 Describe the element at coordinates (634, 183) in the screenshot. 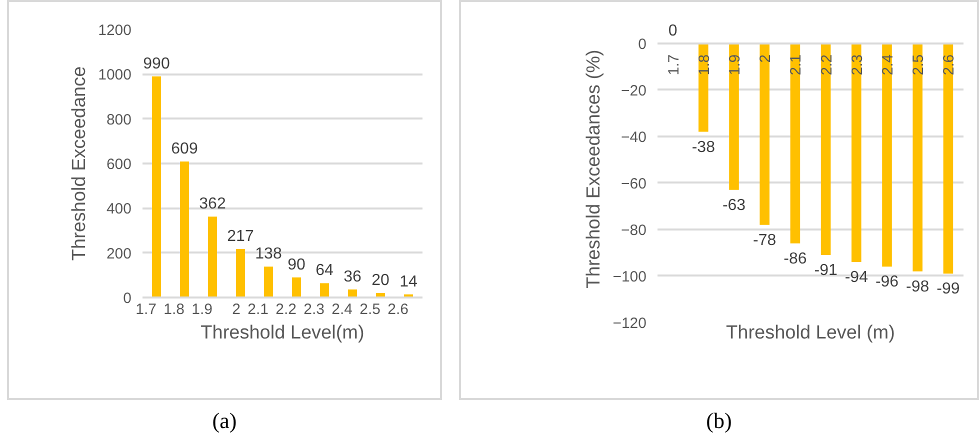

I see `y-tick-label: −60` at that location.